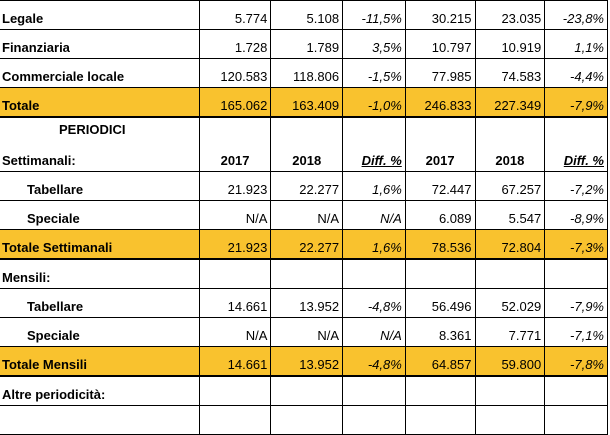  I want to click on value-cell: 6.089, so click(440, 215).